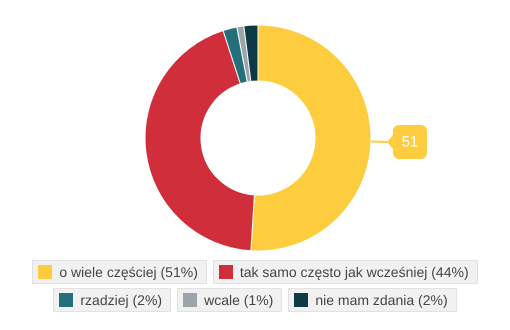 The height and width of the screenshot is (330, 510). What do you see at coordinates (381, 300) in the screenshot?
I see `legend-label: nie mam zdania (2%)` at bounding box center [381, 300].